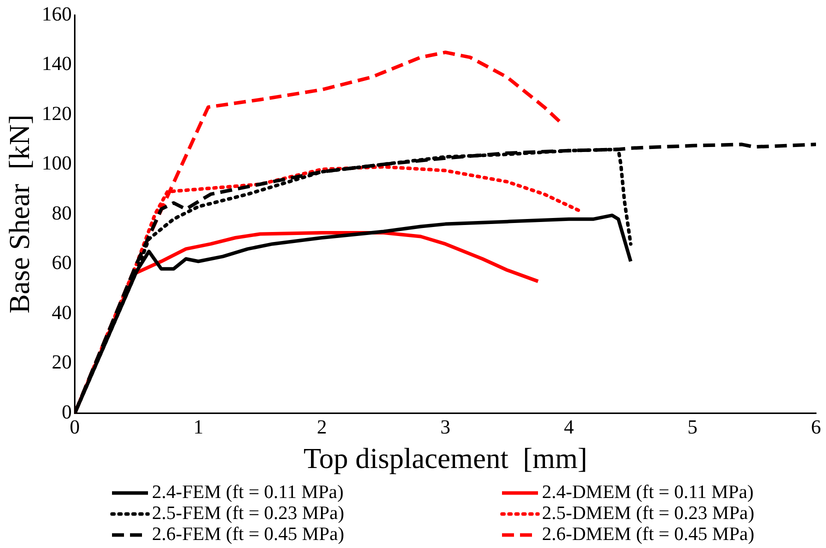 This screenshot has width=826, height=548. Describe the element at coordinates (692, 427) in the screenshot. I see `x-tick-label: 5` at that location.